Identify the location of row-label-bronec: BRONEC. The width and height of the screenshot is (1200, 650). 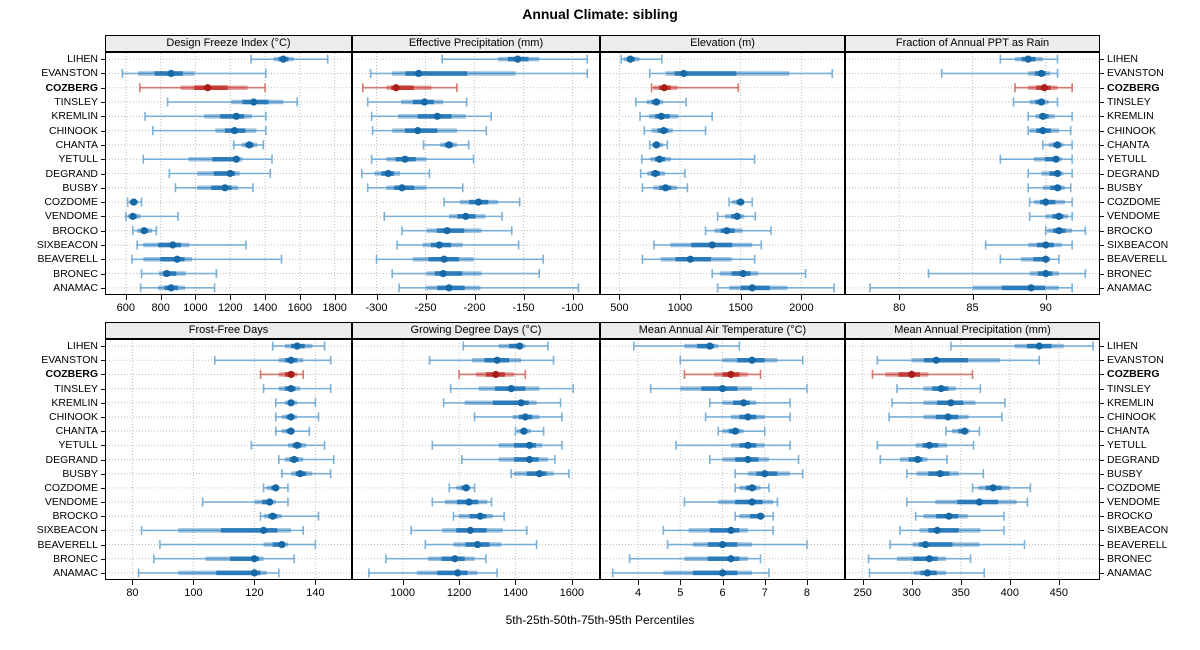
(1129, 273).